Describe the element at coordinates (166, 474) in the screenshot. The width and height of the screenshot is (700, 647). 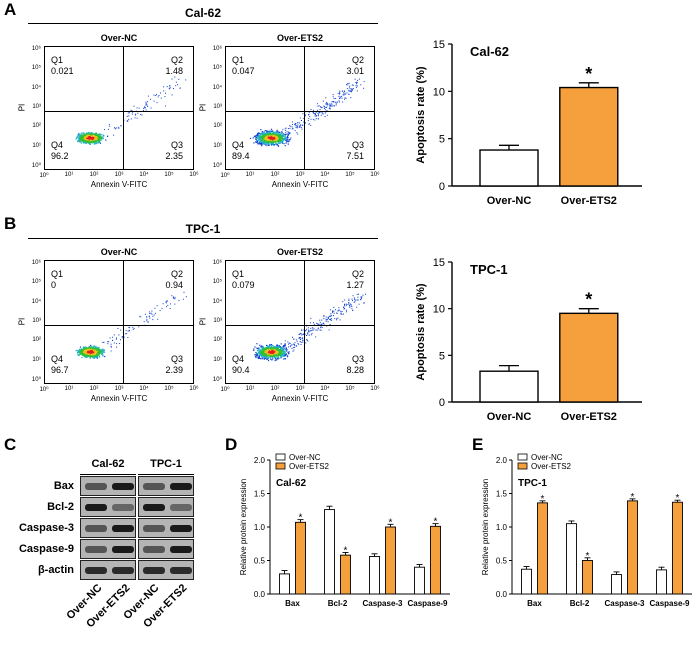
I see `blot-column-rule` at that location.